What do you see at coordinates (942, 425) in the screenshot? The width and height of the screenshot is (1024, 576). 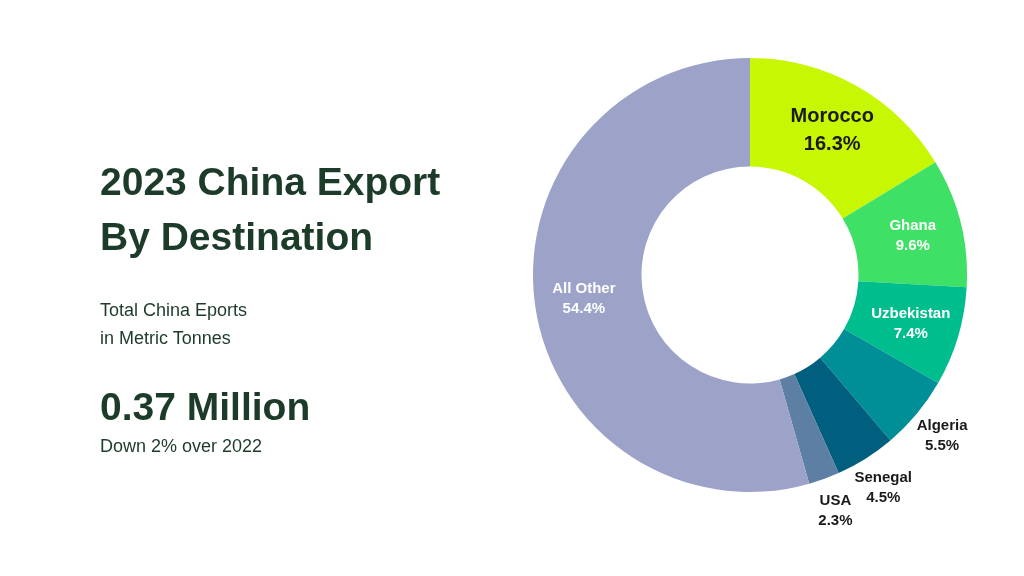 I see `slice-label: Algeria` at bounding box center [942, 425].